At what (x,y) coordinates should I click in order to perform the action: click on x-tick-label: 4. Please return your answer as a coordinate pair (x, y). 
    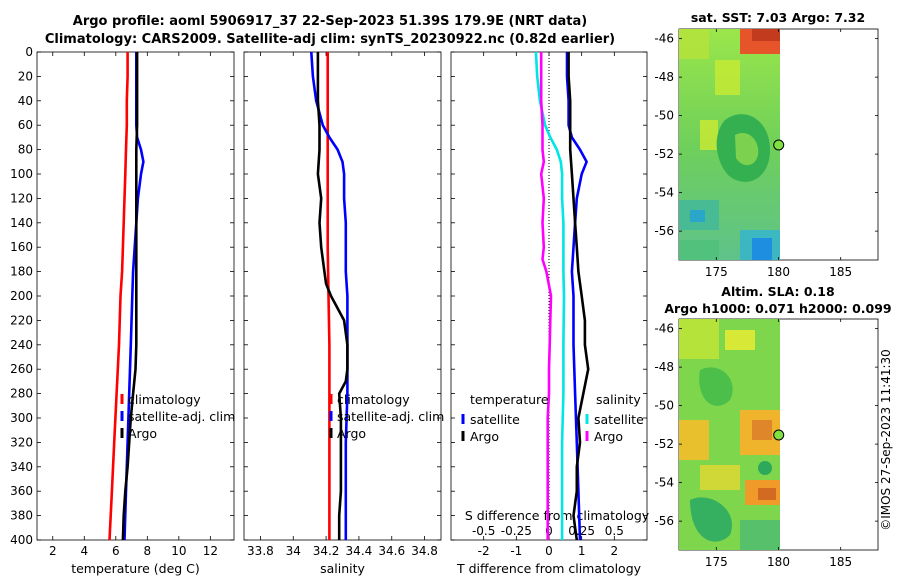
    Looking at the image, I should click on (84, 551).